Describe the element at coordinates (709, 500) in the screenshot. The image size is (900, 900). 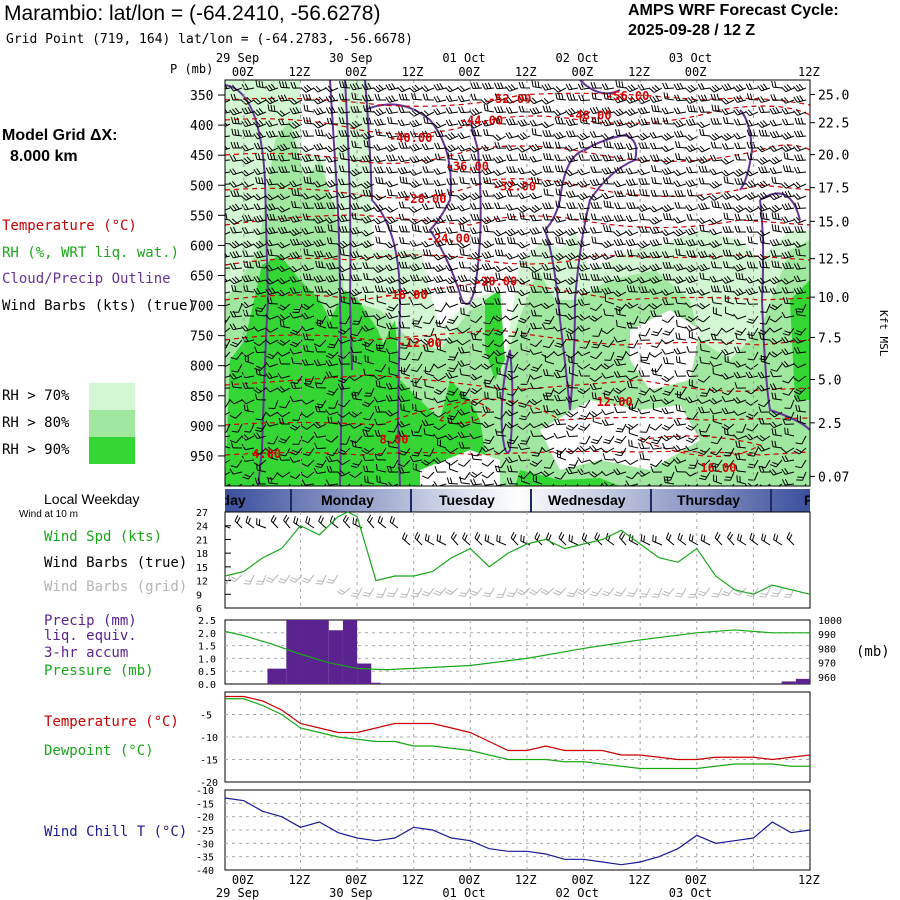
I see `weekday-thursday: Thursday` at that location.